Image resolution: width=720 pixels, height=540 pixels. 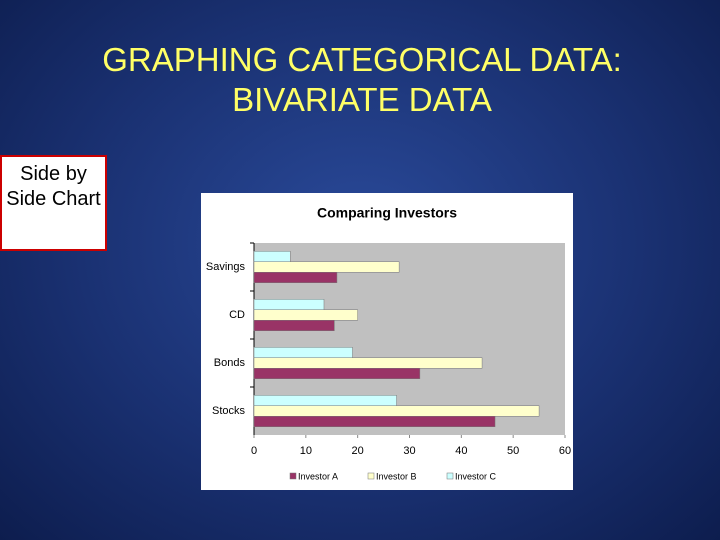 I want to click on x-tick-label: 20, so click(x=358, y=451).